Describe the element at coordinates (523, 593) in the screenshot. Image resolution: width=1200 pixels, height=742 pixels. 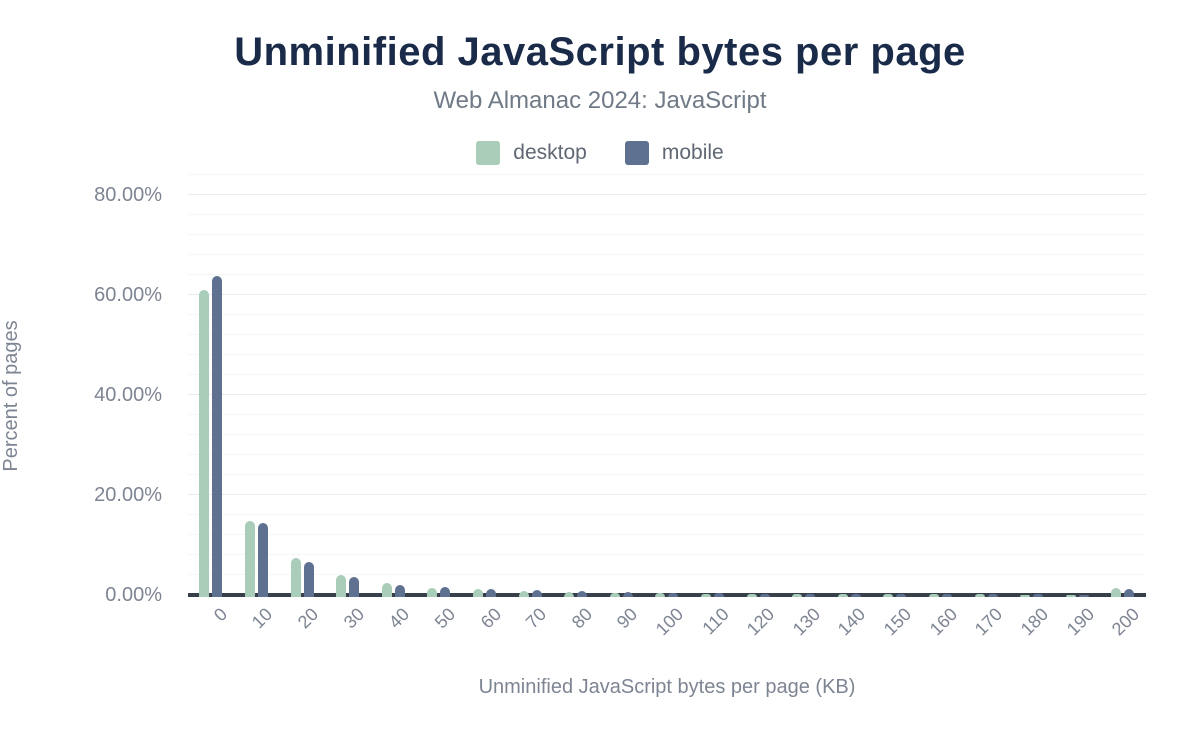
I see `desktop-bar-70kb` at that location.